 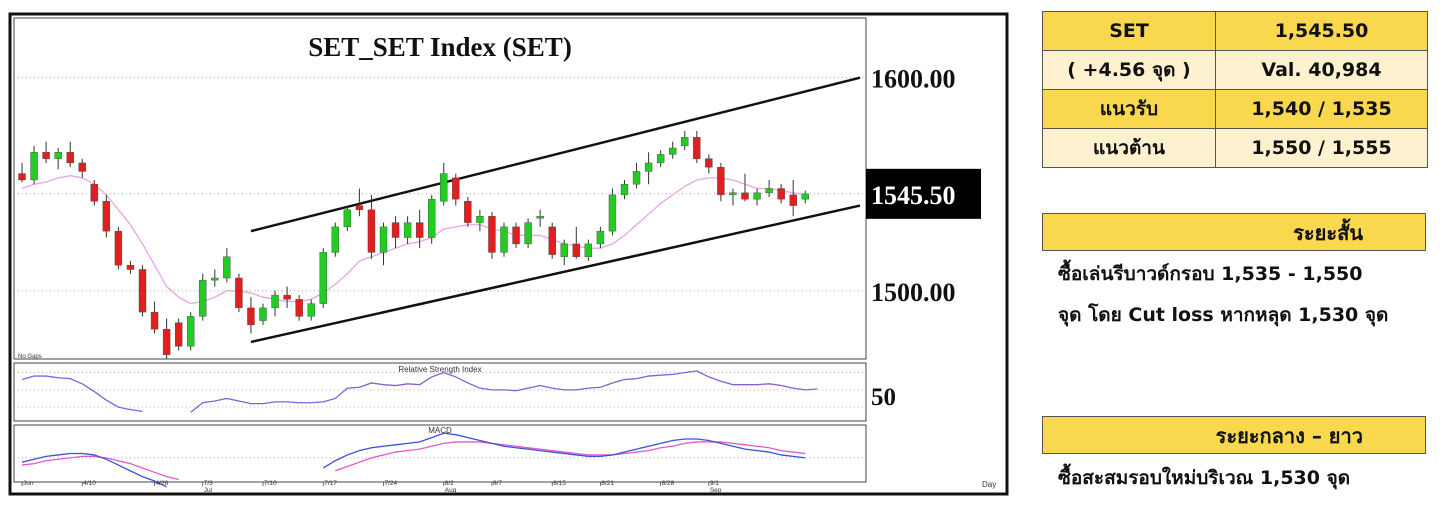 I want to click on x-tick-label: 7/17, so click(x=330, y=483).